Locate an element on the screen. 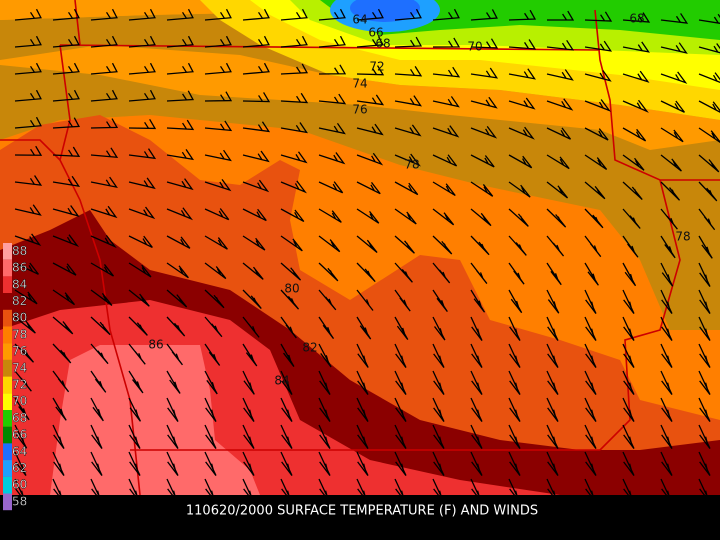  contour-label: 78 is located at coordinates (411, 165).